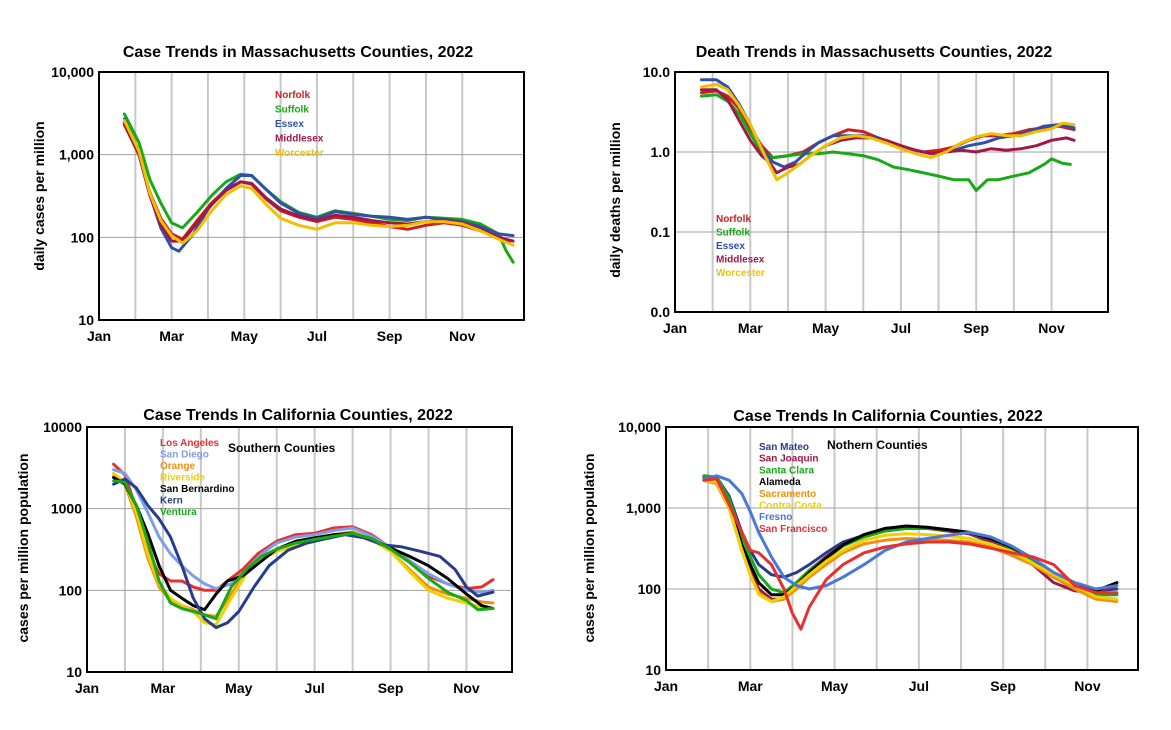  I want to click on chart-annotation: Nothern Counties, so click(877, 445).